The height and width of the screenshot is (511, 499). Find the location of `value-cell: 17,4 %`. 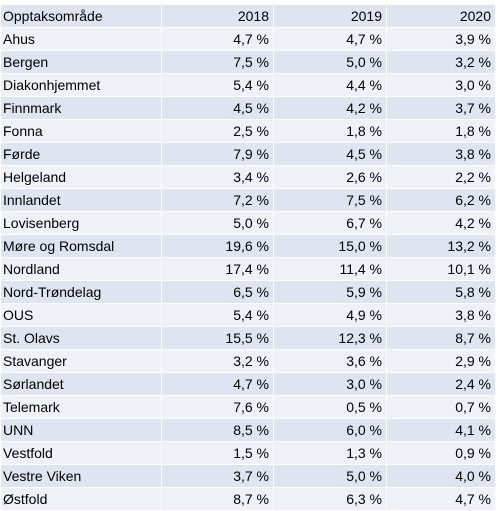

value-cell: 17,4 % is located at coordinates (217, 269).